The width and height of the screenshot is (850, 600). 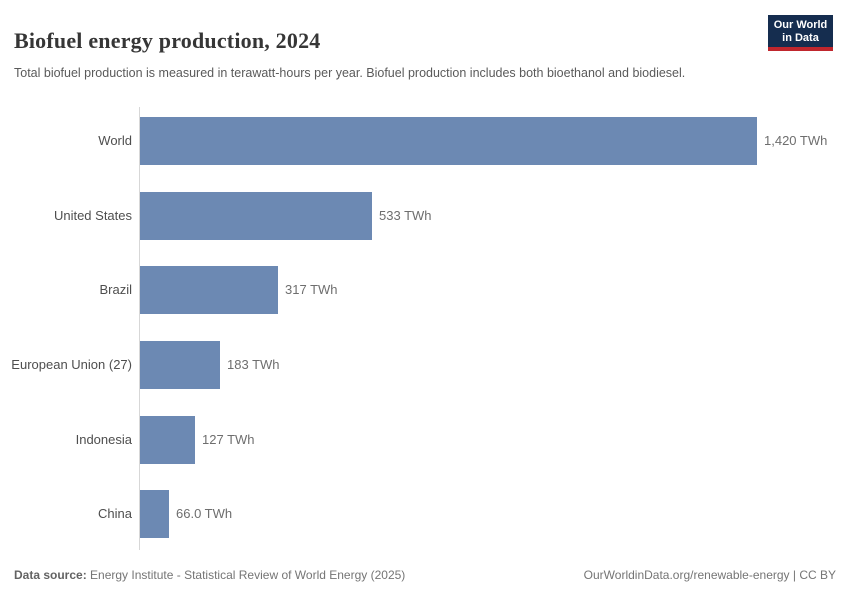 I want to click on owid-logo-line2: in Data, so click(x=800, y=37).